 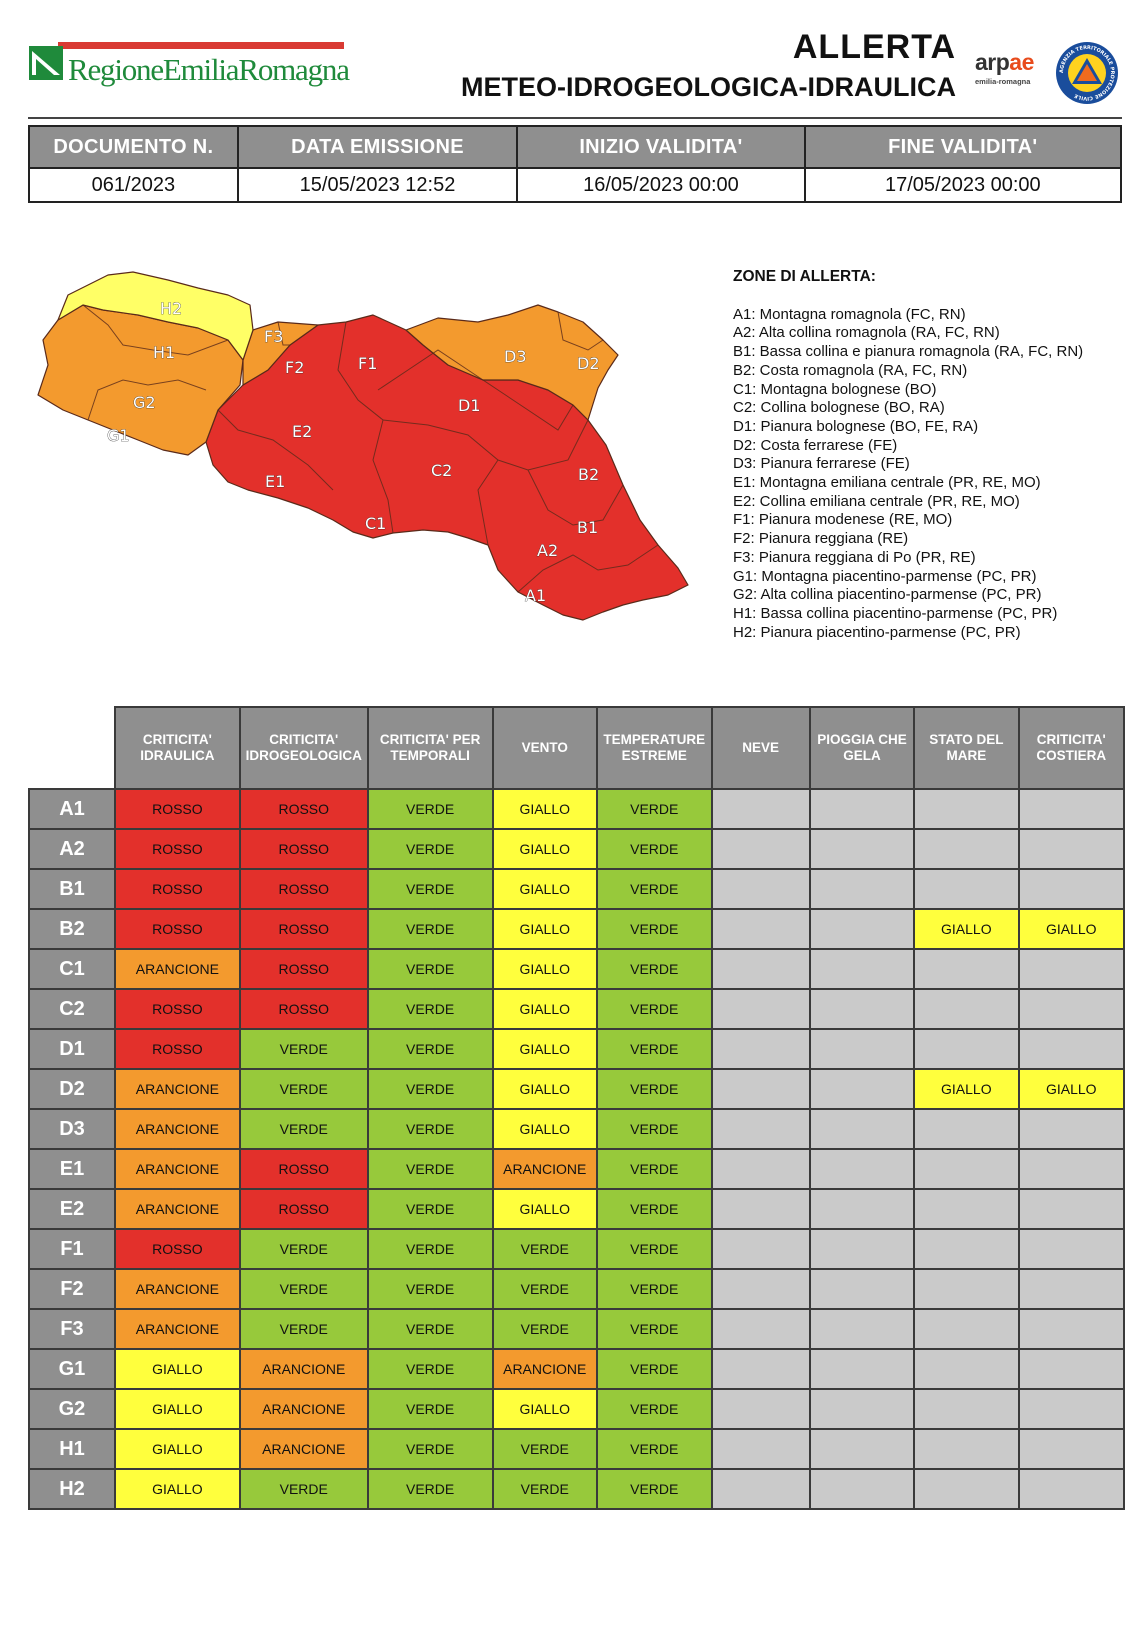 What do you see at coordinates (661, 147) in the screenshot?
I see `info-header-validity-start: INIZIO VALIDITA'` at bounding box center [661, 147].